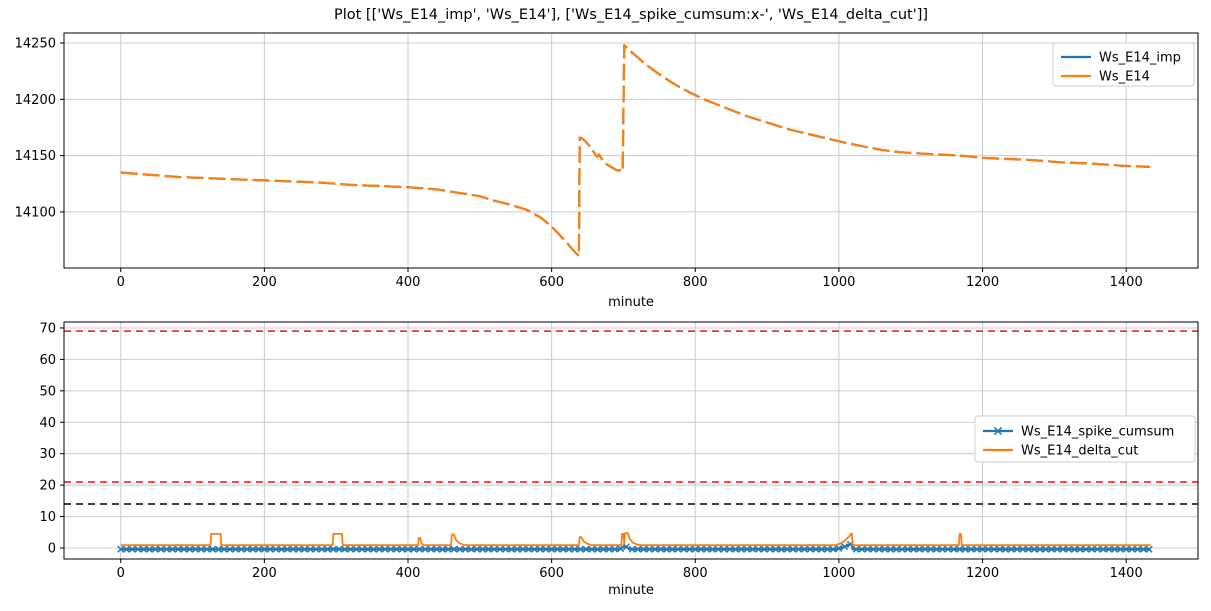  What do you see at coordinates (47, 517) in the screenshot?
I see `y-tick-label: 10` at bounding box center [47, 517].